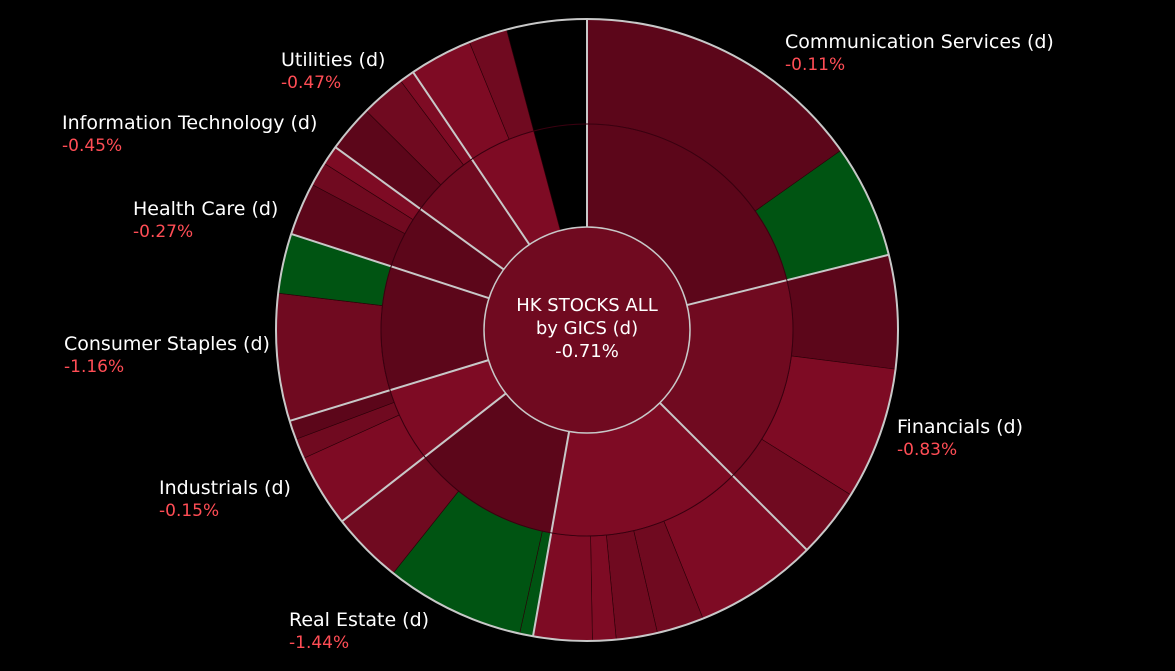 Image resolution: width=1175 pixels, height=671 pixels. I want to click on sector-label-6: Information Technology (d), so click(189, 123).